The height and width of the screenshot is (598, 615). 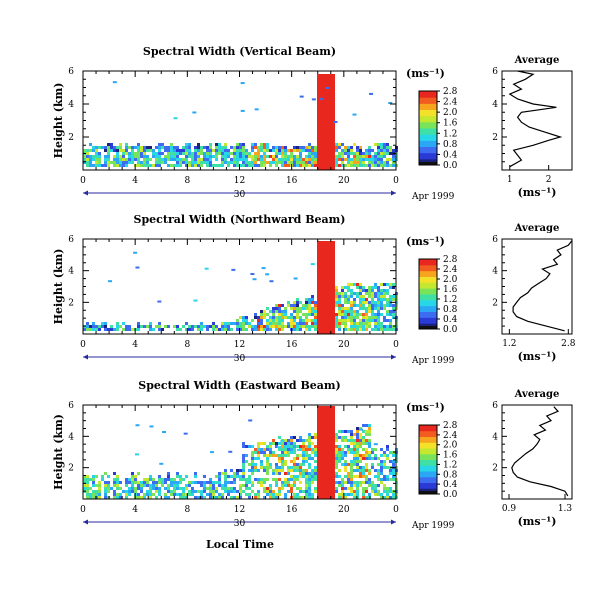 I want to click on colorbar-tick-label: 0.8, so click(x=450, y=310).